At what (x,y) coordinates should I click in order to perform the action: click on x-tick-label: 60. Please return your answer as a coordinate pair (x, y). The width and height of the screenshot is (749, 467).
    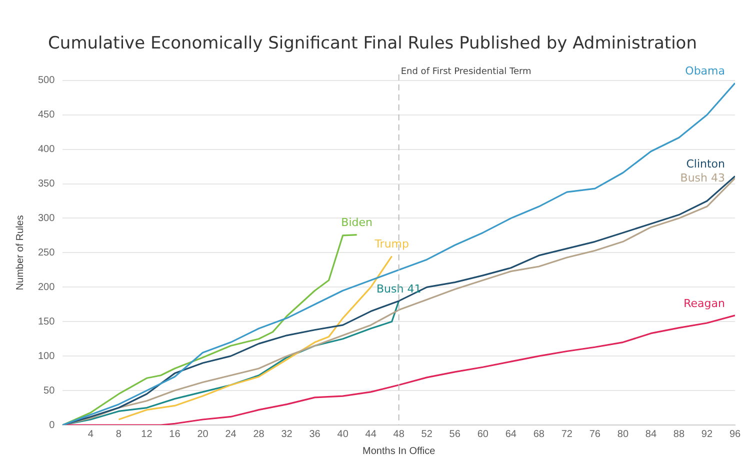
    Looking at the image, I should click on (483, 434).